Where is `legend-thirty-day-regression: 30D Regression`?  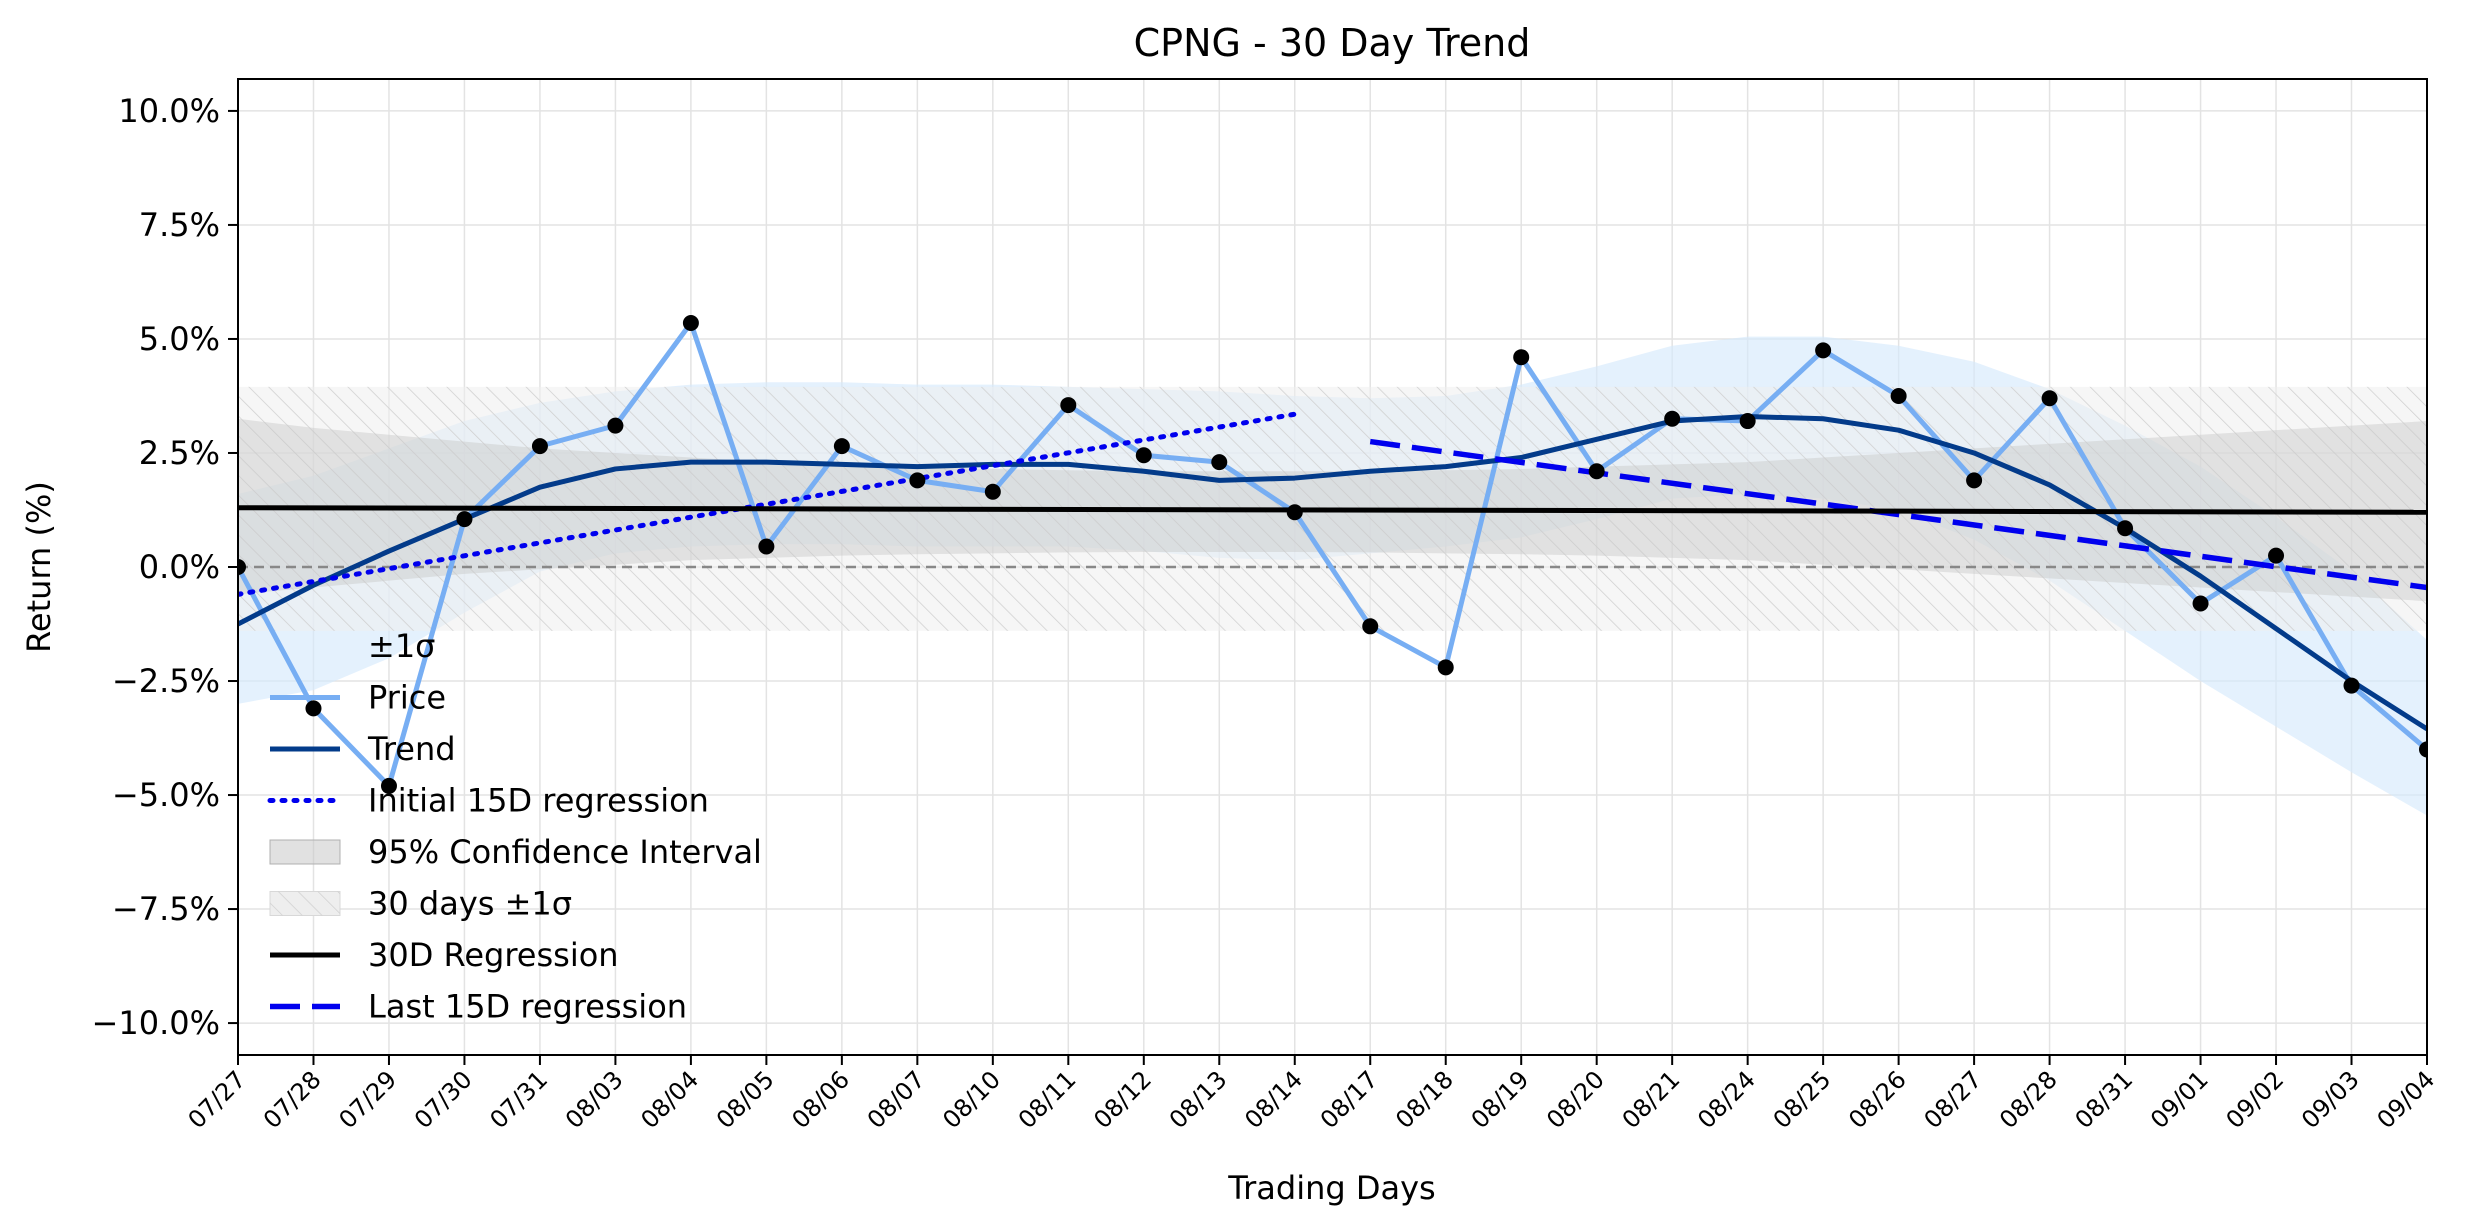
legend-thirty-day-regression: 30D Regression is located at coordinates (444, 955).